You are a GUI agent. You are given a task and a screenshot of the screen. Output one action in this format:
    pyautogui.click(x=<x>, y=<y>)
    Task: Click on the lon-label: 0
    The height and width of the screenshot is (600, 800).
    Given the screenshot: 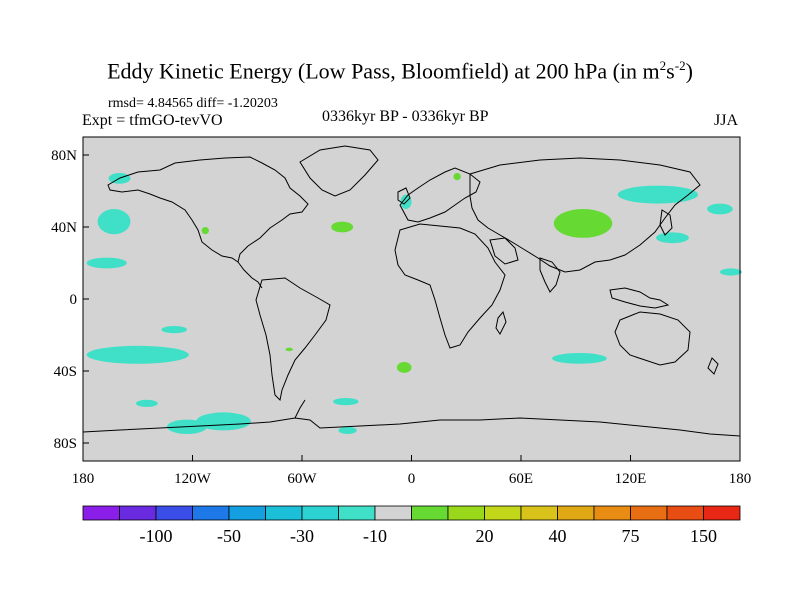 What is the action you would take?
    pyautogui.click(x=412, y=479)
    